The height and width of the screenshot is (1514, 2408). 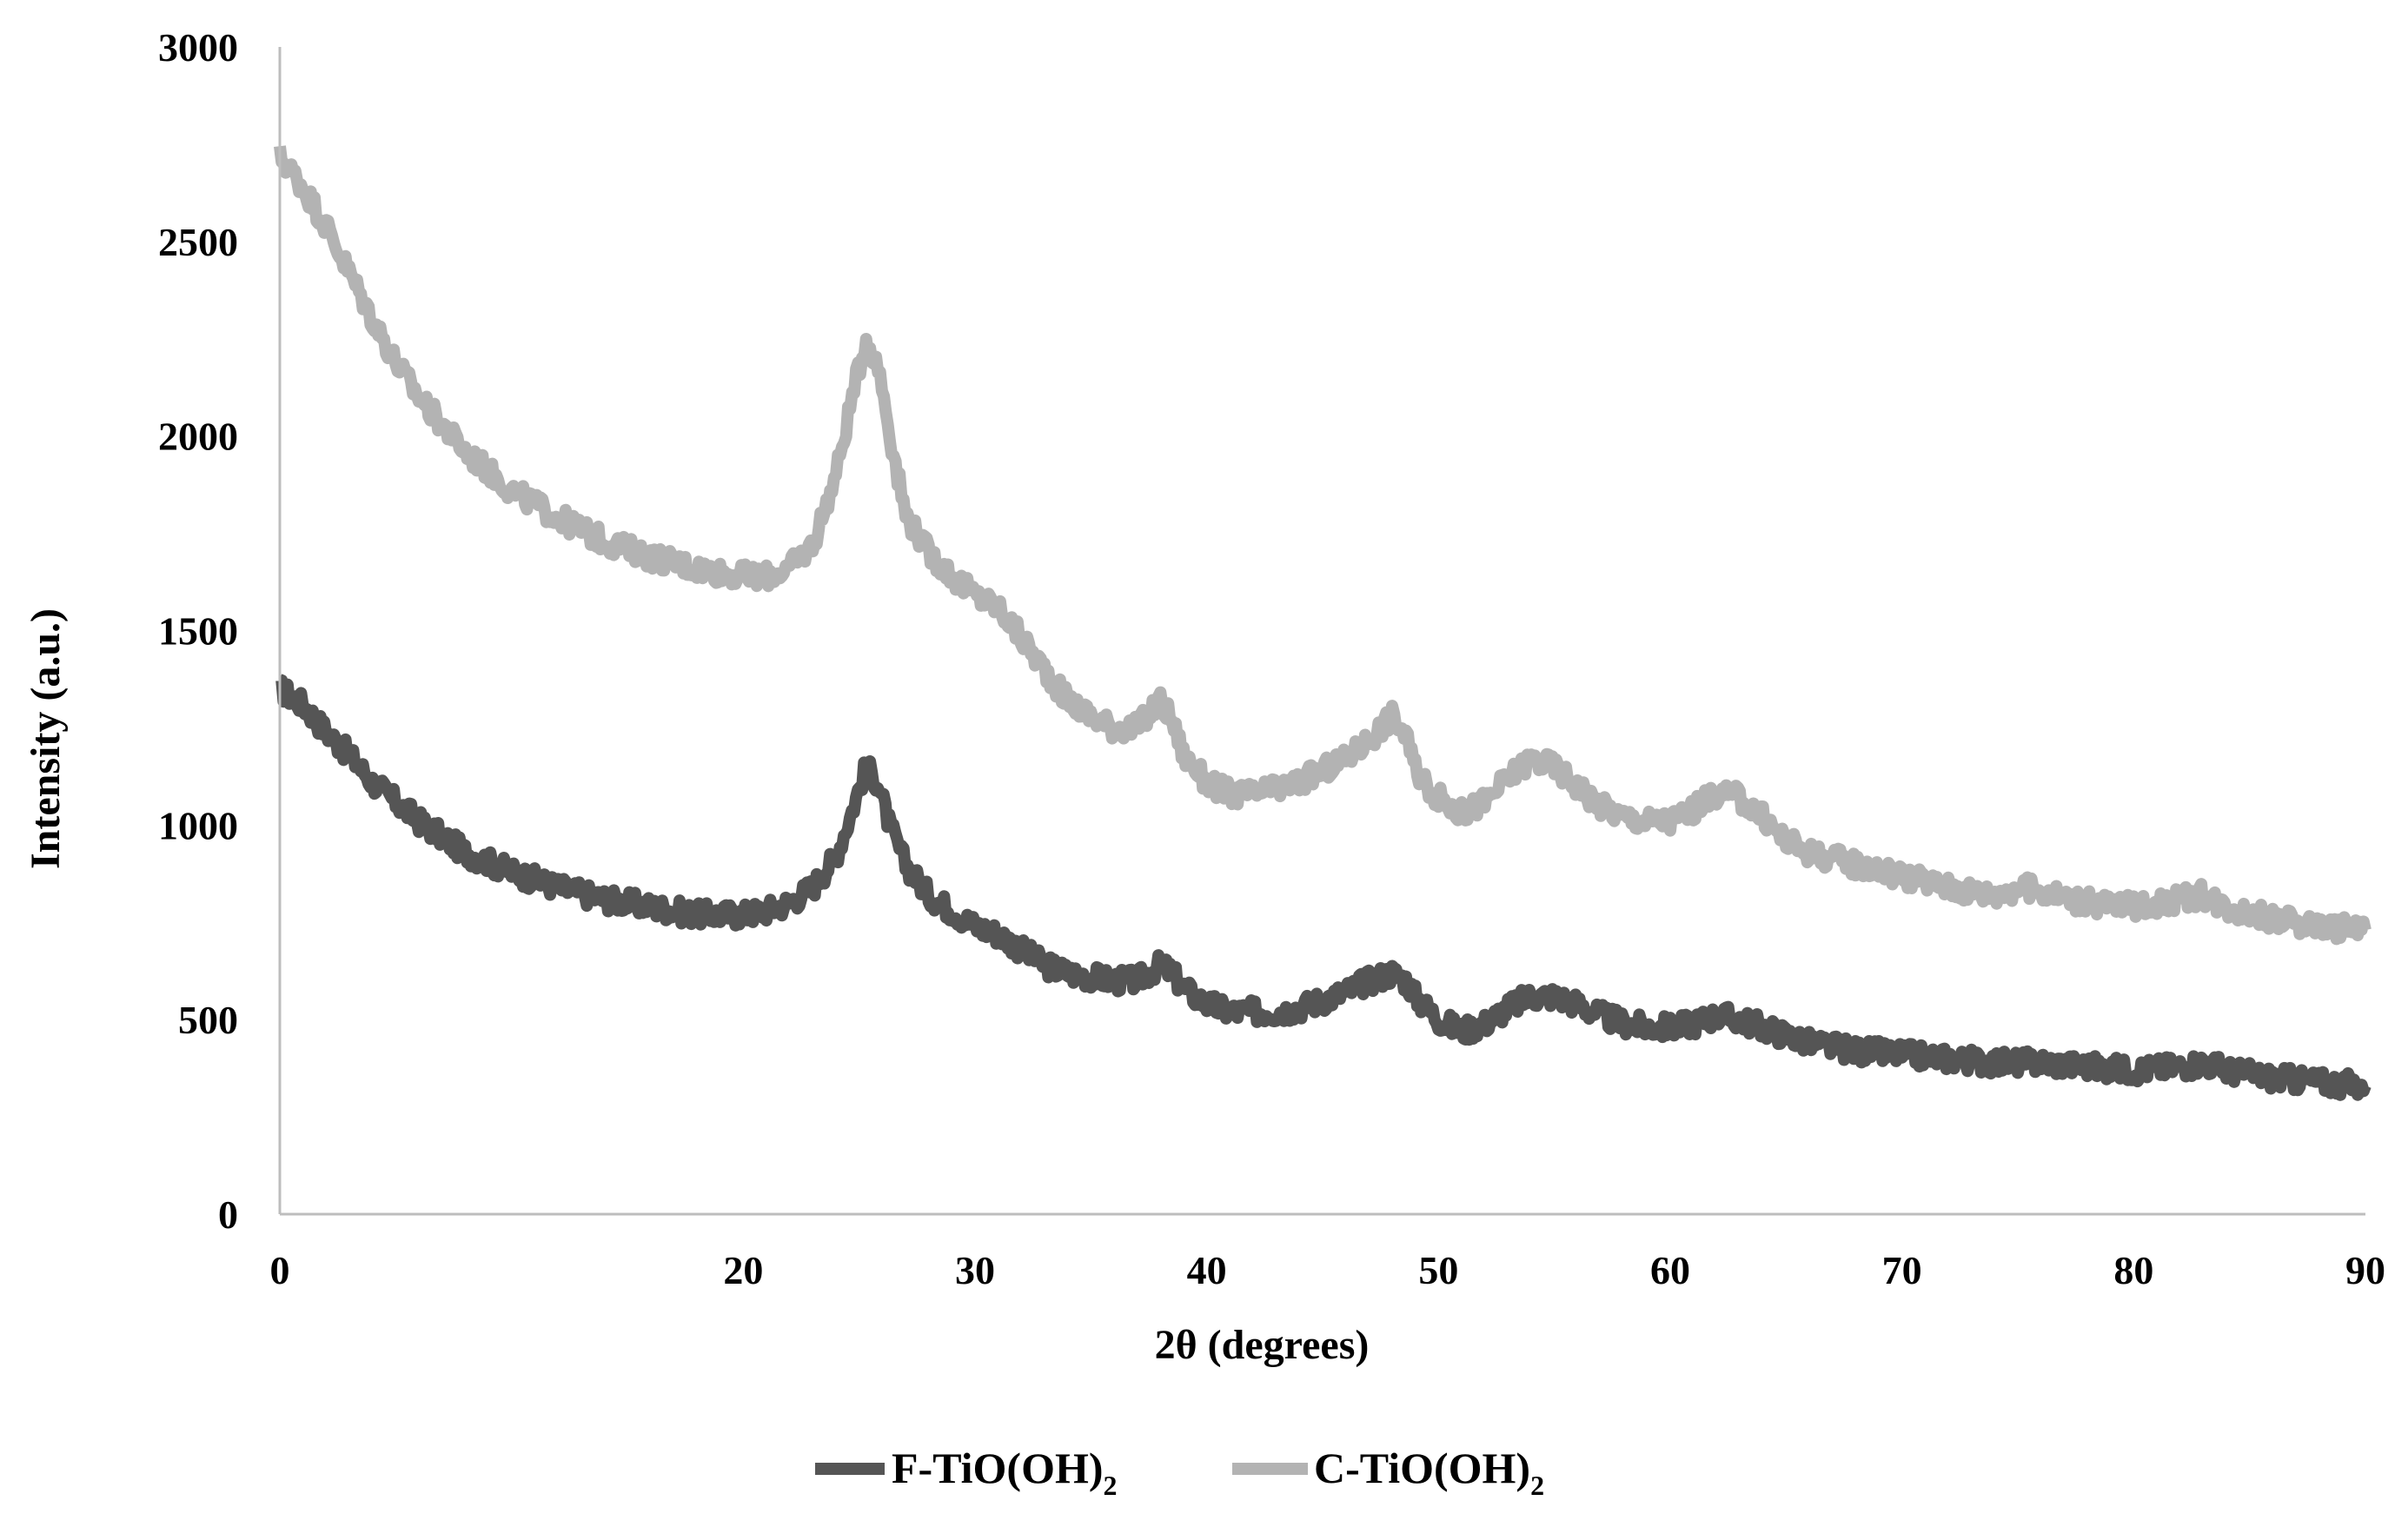 What do you see at coordinates (228, 1214) in the screenshot?
I see `y-tick-label: 0` at bounding box center [228, 1214].